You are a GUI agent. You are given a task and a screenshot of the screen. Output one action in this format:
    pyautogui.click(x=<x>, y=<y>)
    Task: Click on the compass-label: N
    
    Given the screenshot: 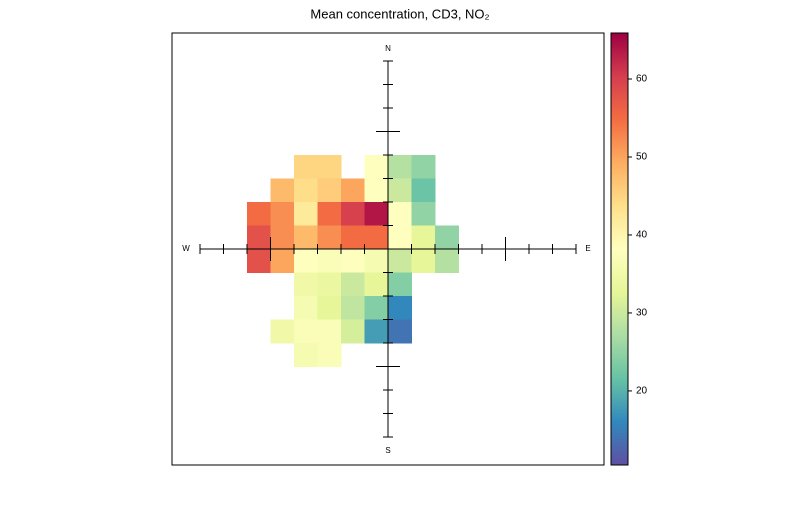 What is the action you would take?
    pyautogui.click(x=388, y=48)
    